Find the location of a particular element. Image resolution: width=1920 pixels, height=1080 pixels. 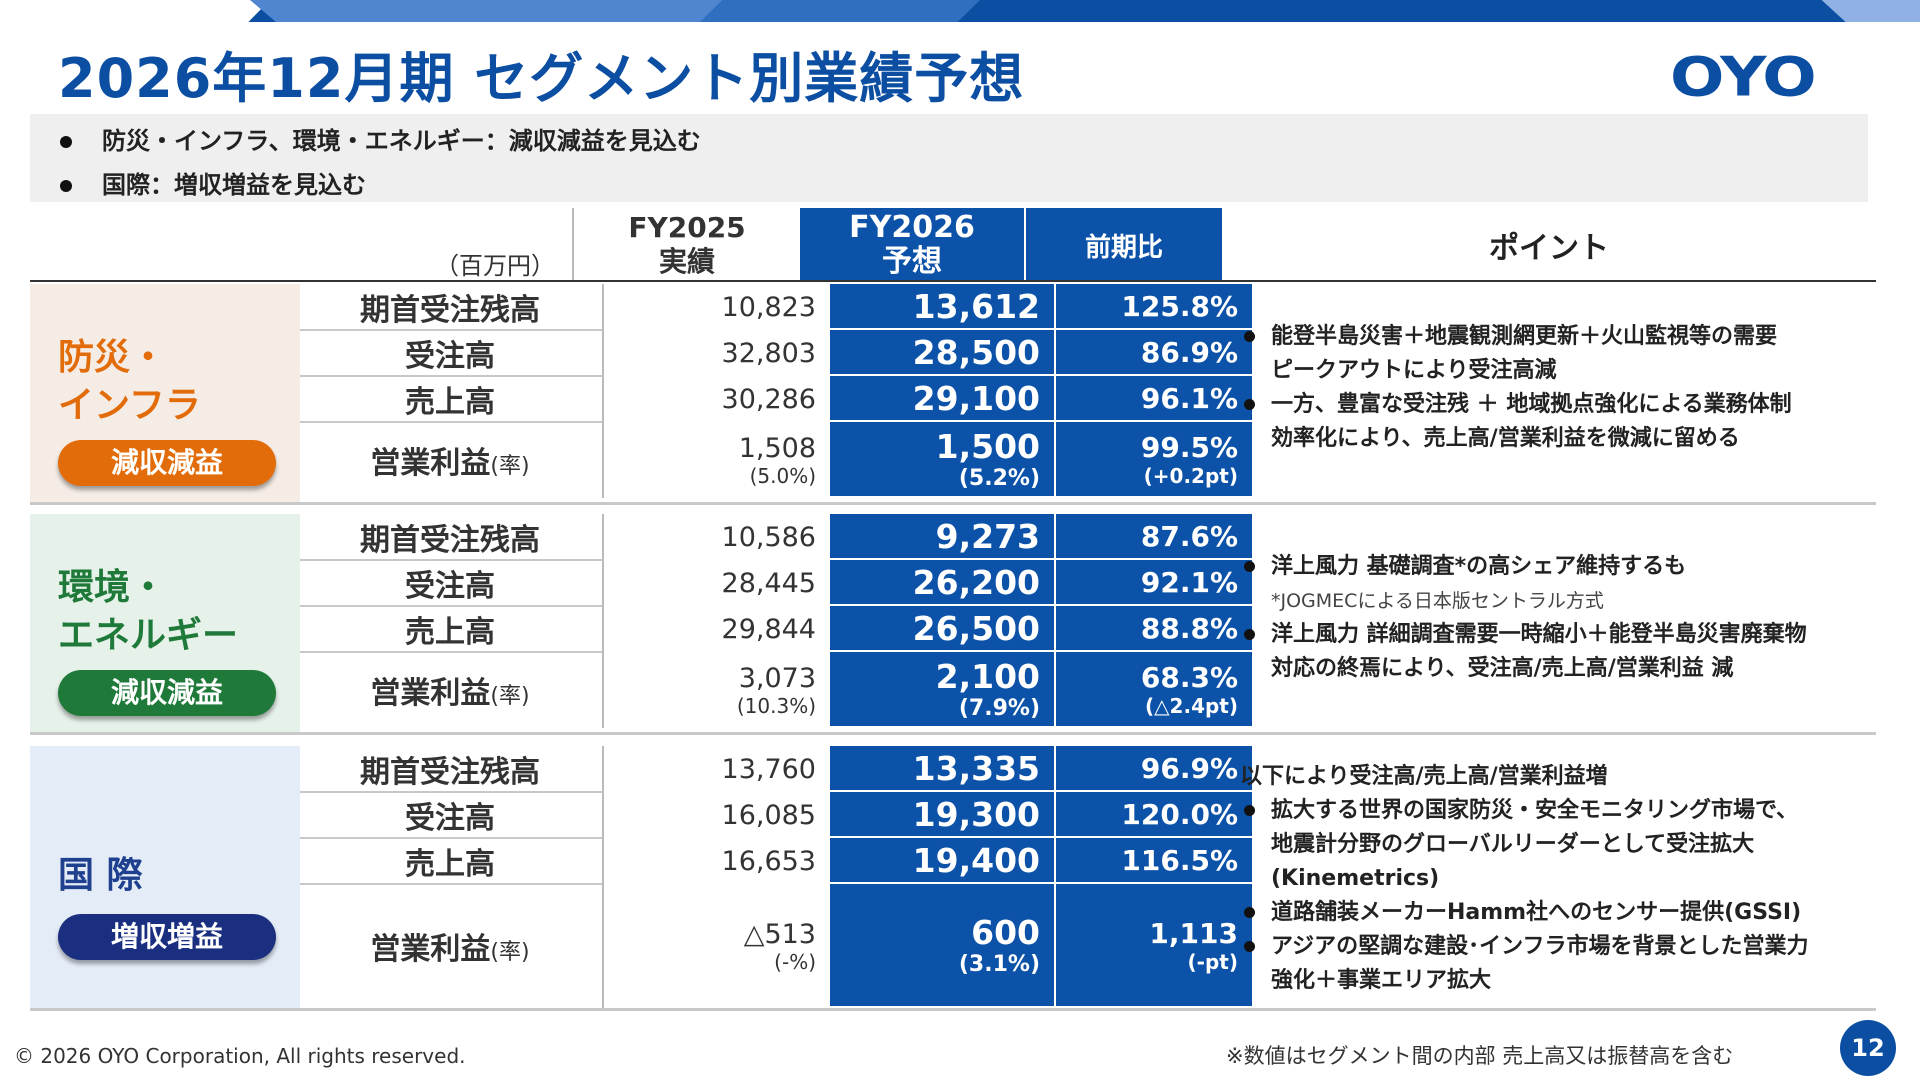

fy2026-cell: 28,500 is located at coordinates (942, 352).